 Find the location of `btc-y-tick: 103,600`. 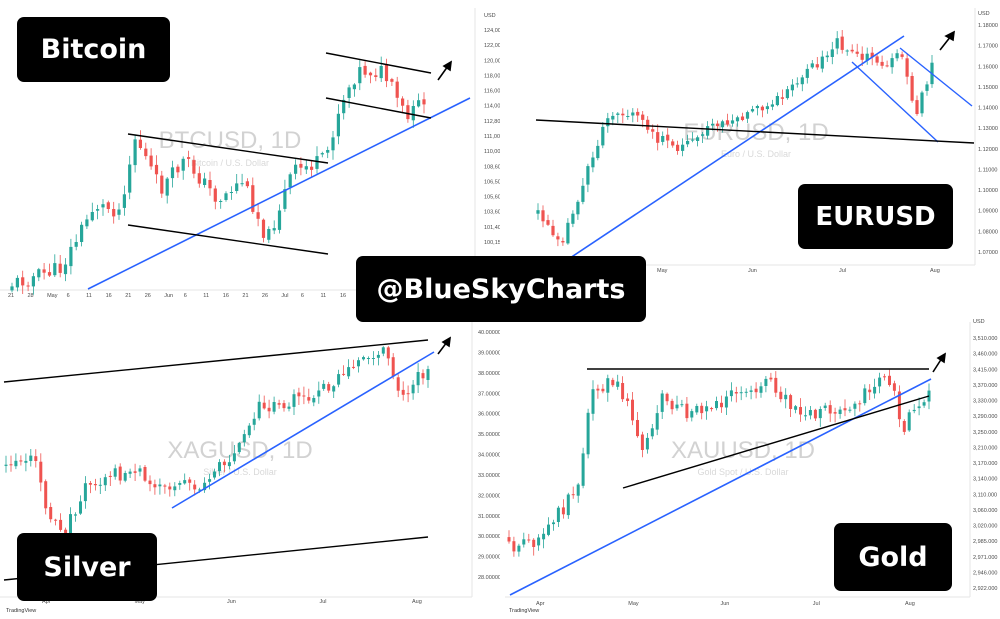

btc-y-tick: 103,600 is located at coordinates (492, 213).